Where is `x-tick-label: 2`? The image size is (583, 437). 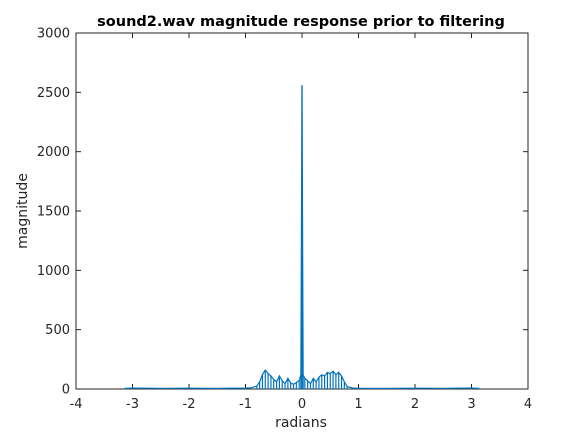
x-tick-label: 2 is located at coordinates (415, 404).